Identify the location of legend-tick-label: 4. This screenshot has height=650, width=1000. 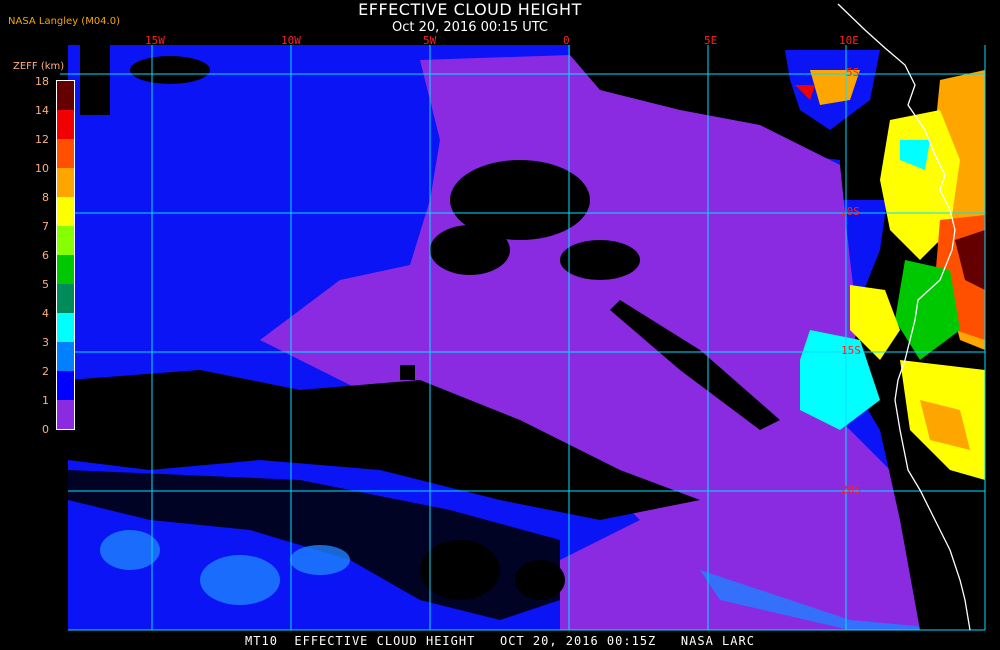
(45, 313).